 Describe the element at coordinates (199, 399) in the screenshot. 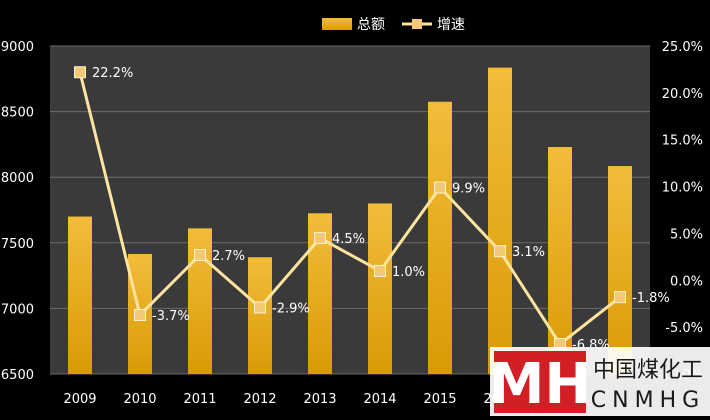

I see `x-tick-label: 2011` at that location.